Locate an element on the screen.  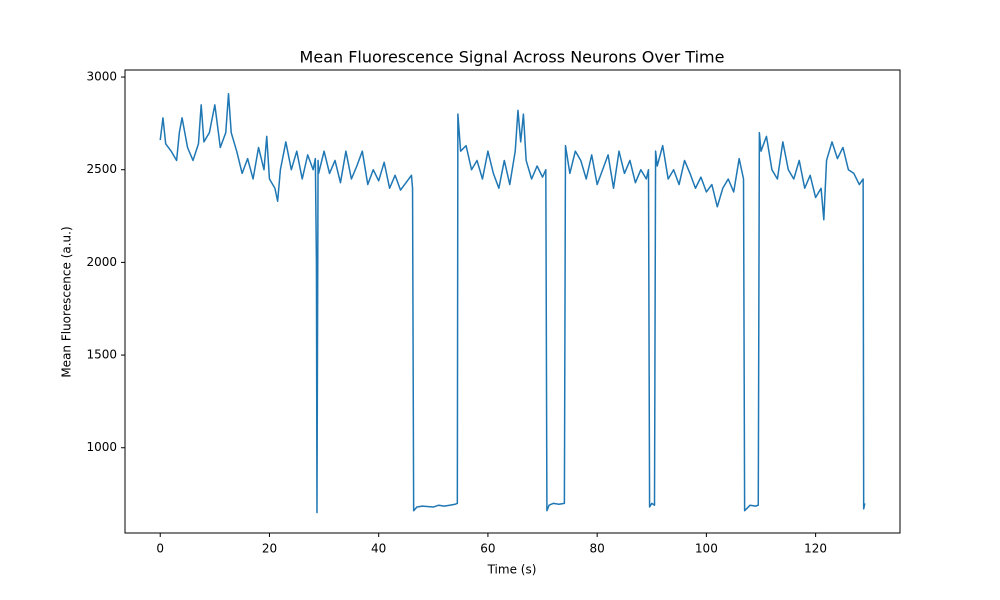
x-tick-label: 60 is located at coordinates (487, 549).